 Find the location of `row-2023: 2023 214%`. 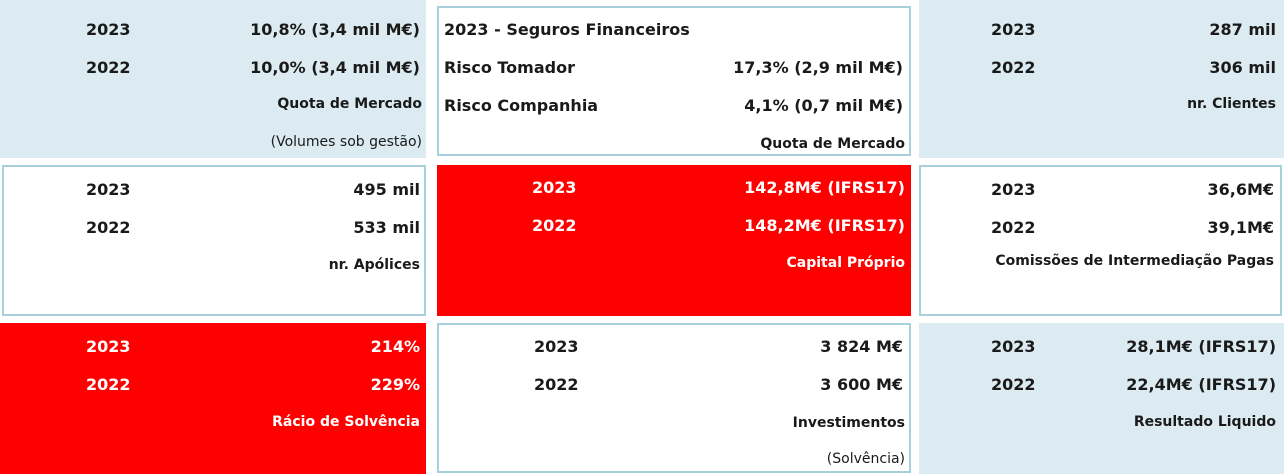

row-2023: 2023 214% is located at coordinates (213, 347).